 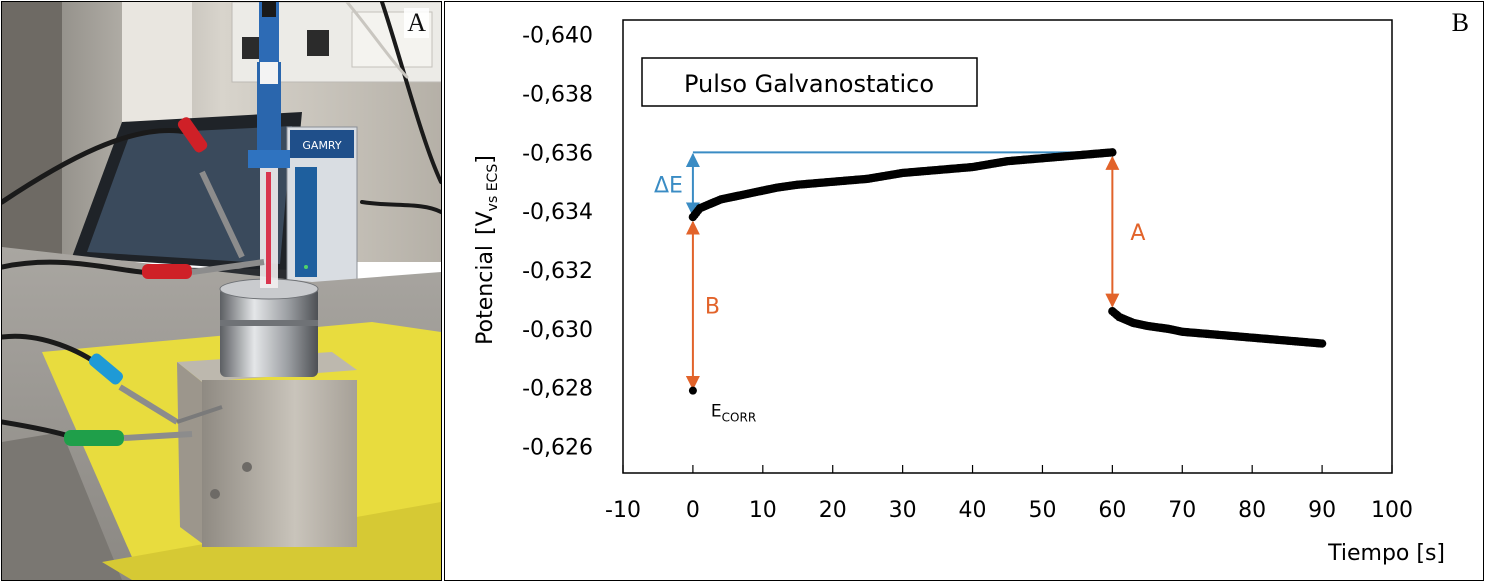 I want to click on annotations: ΔE B A, so click(x=899, y=271).